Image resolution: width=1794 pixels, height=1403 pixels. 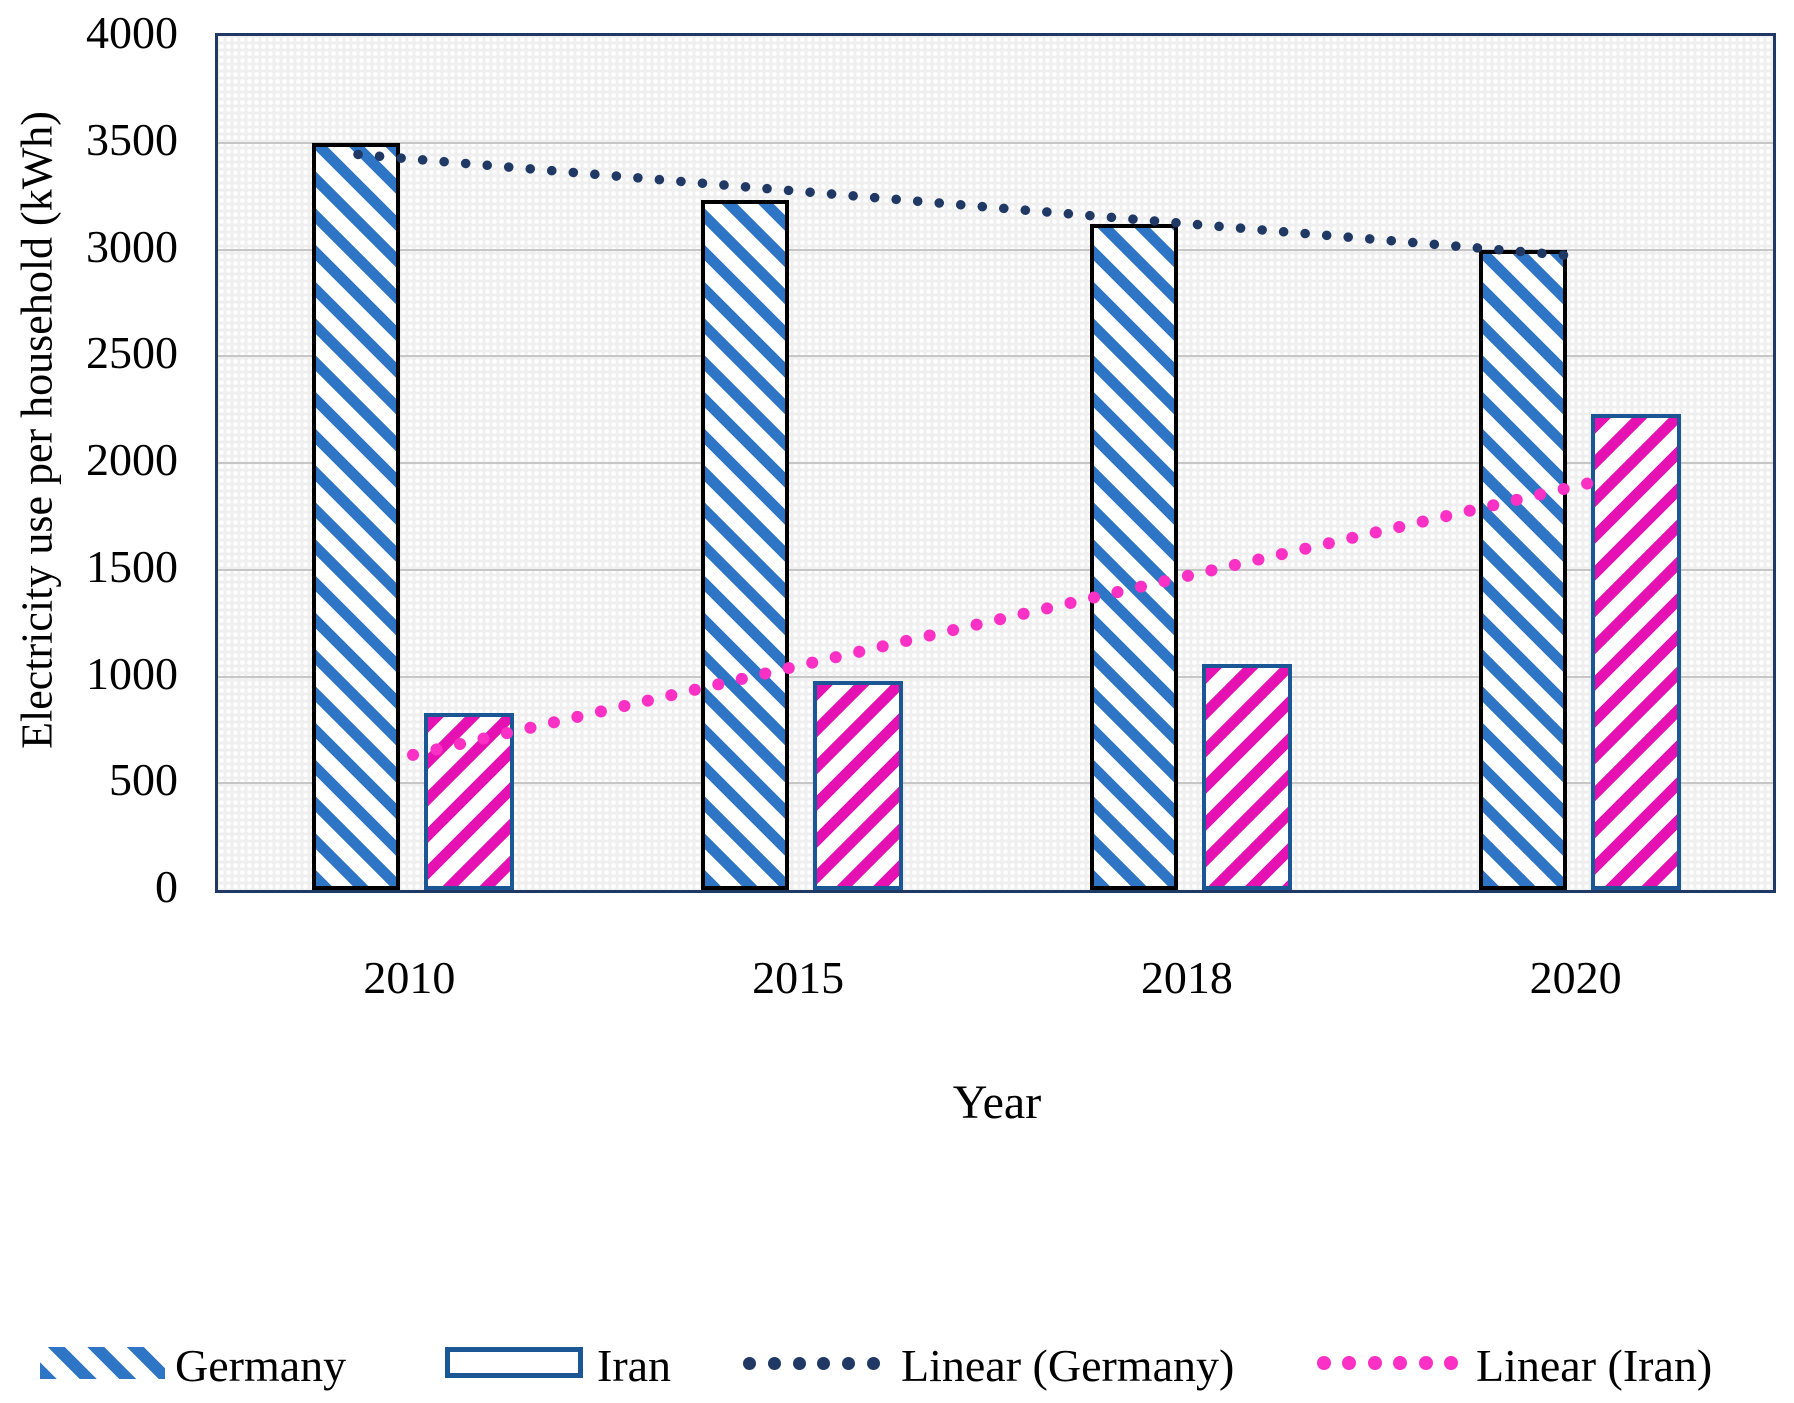 What do you see at coordinates (1387, 1363) in the screenshot?
I see `legend-dots-linear-iran` at bounding box center [1387, 1363].